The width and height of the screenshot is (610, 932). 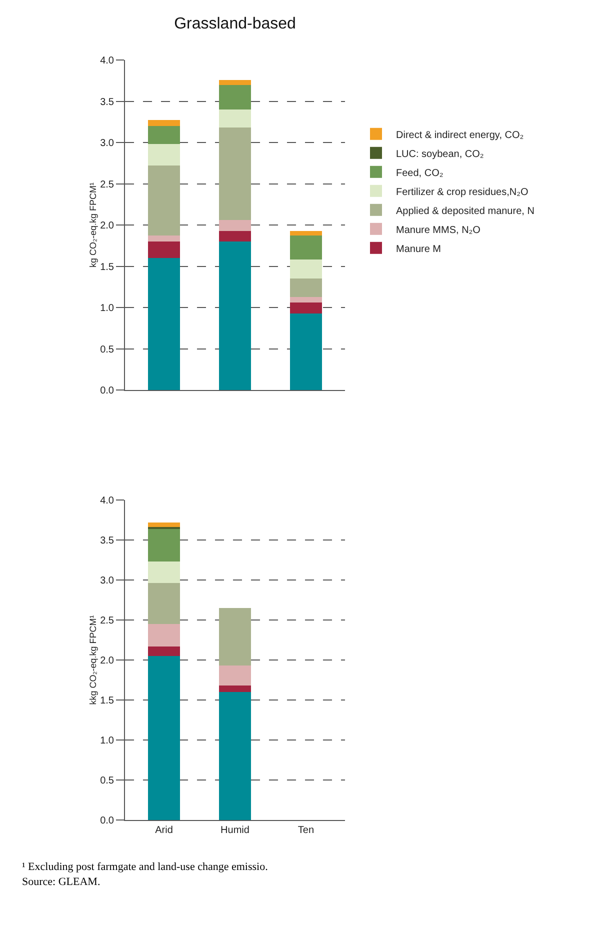 I want to click on legend-label: Manure MMS, N₂O, so click(x=438, y=230).